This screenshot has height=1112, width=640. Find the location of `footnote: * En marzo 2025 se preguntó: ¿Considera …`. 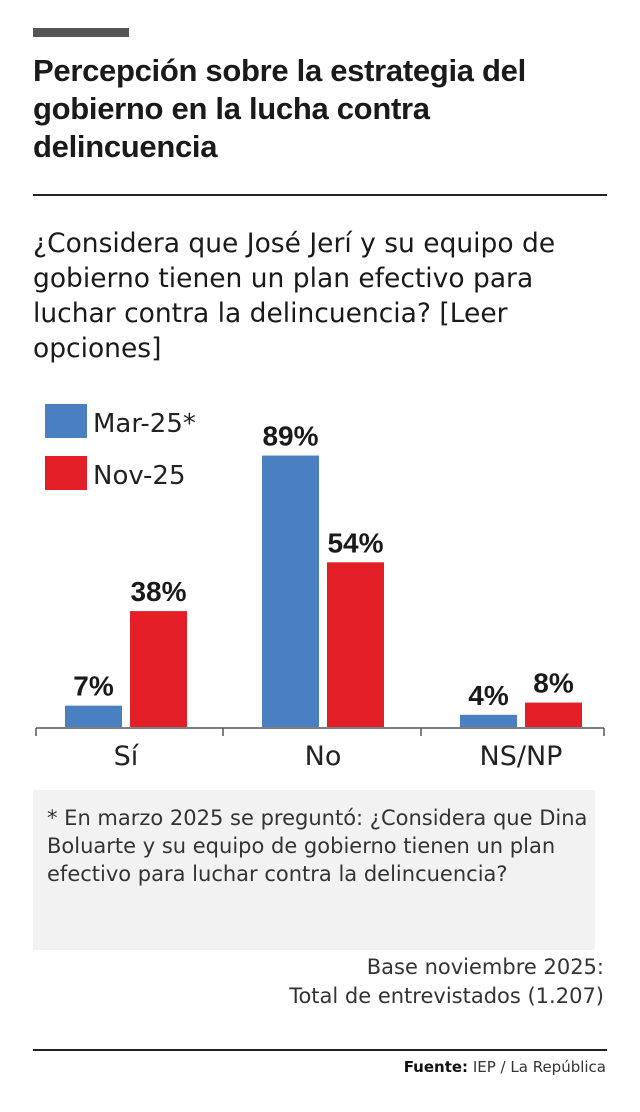

footnote: * En marzo 2025 se preguntó: ¿Considera … is located at coordinates (314, 870).